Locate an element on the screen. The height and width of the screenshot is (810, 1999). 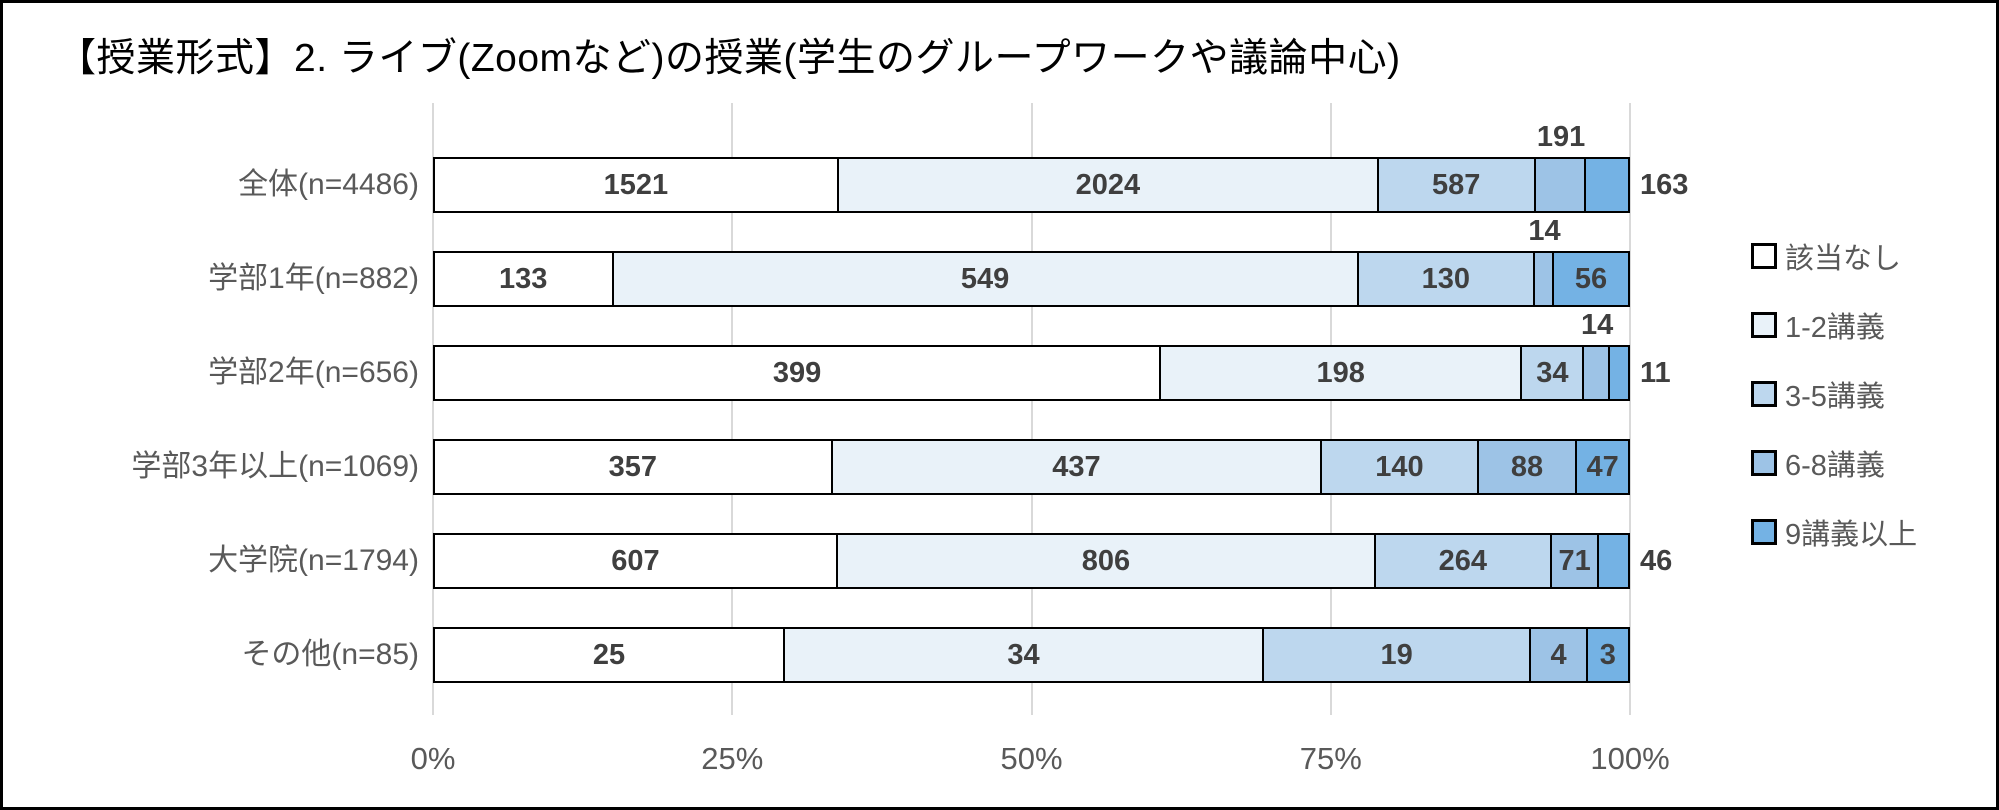
bar-segment: 264 is located at coordinates (1463, 561).